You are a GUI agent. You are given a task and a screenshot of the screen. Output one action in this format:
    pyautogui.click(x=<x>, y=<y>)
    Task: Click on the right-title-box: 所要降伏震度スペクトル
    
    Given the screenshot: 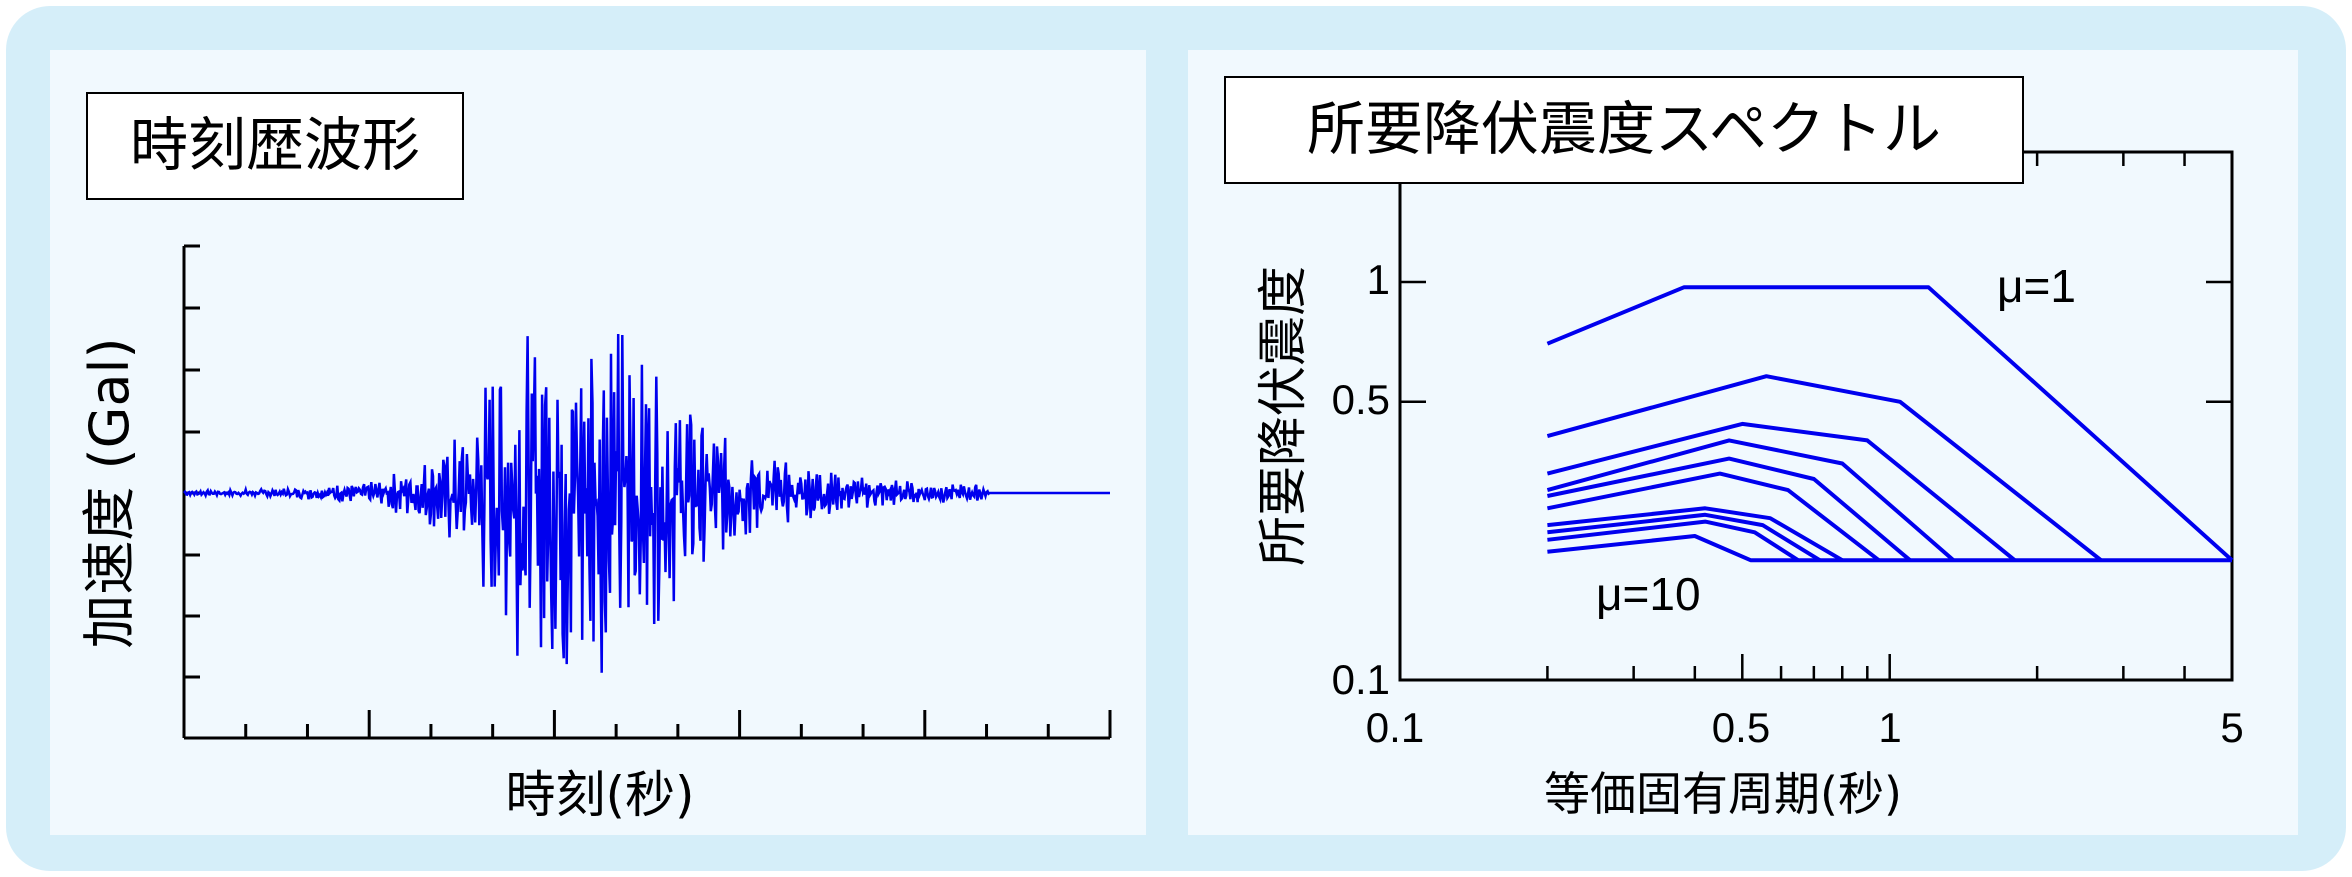 What is the action you would take?
    pyautogui.click(x=1624, y=130)
    